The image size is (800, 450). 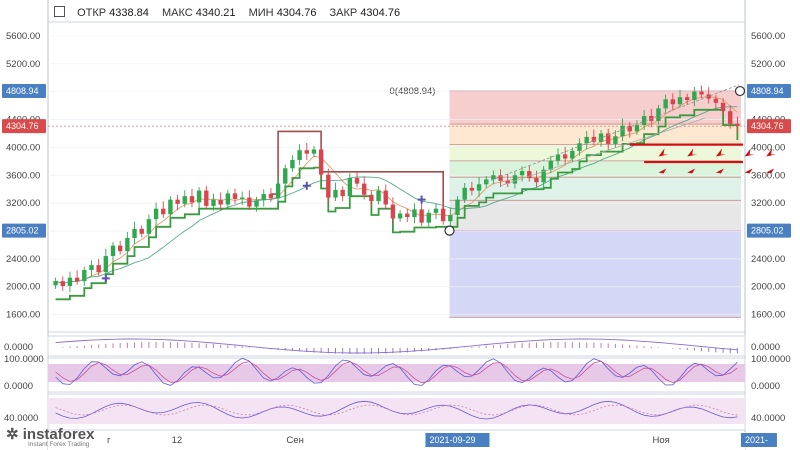 I want to click on time-label: Сен, so click(x=294, y=440).